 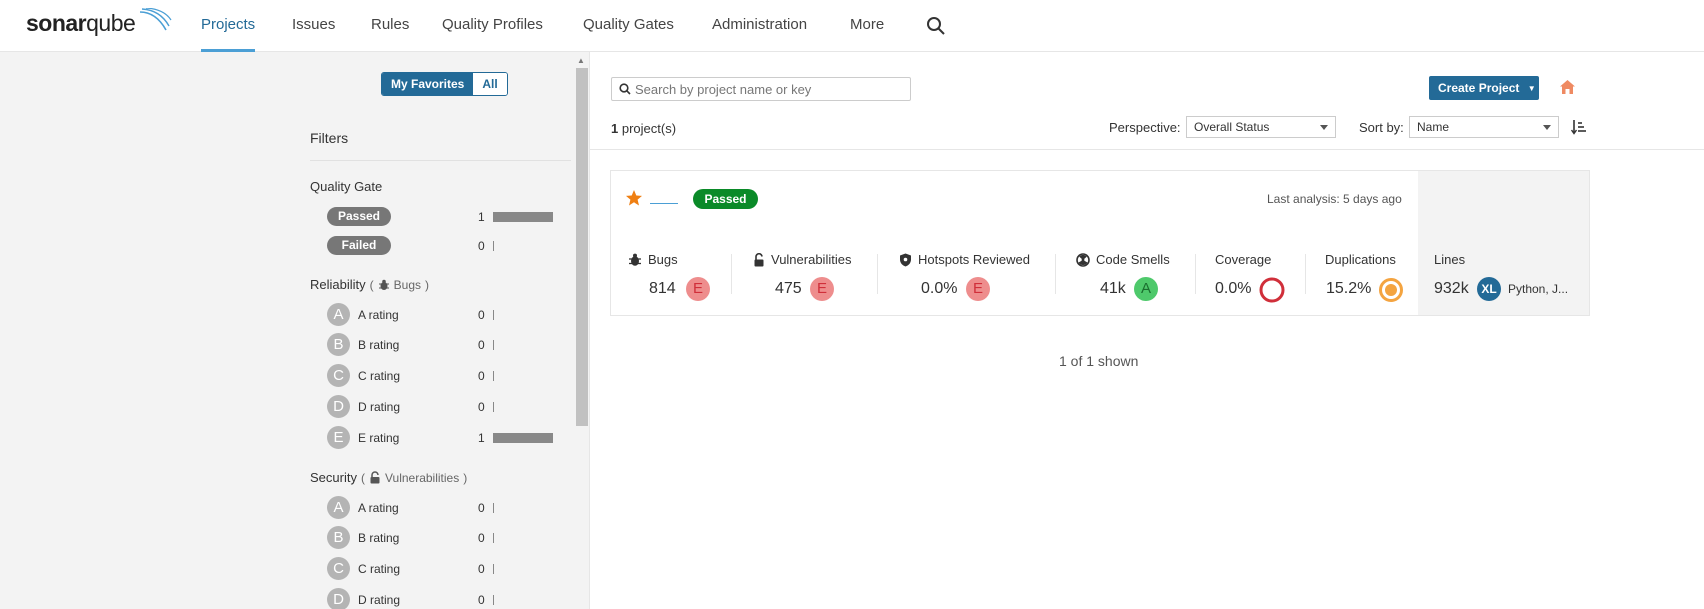 What do you see at coordinates (698, 289) in the screenshot?
I see `bugs-rating-e: E` at bounding box center [698, 289].